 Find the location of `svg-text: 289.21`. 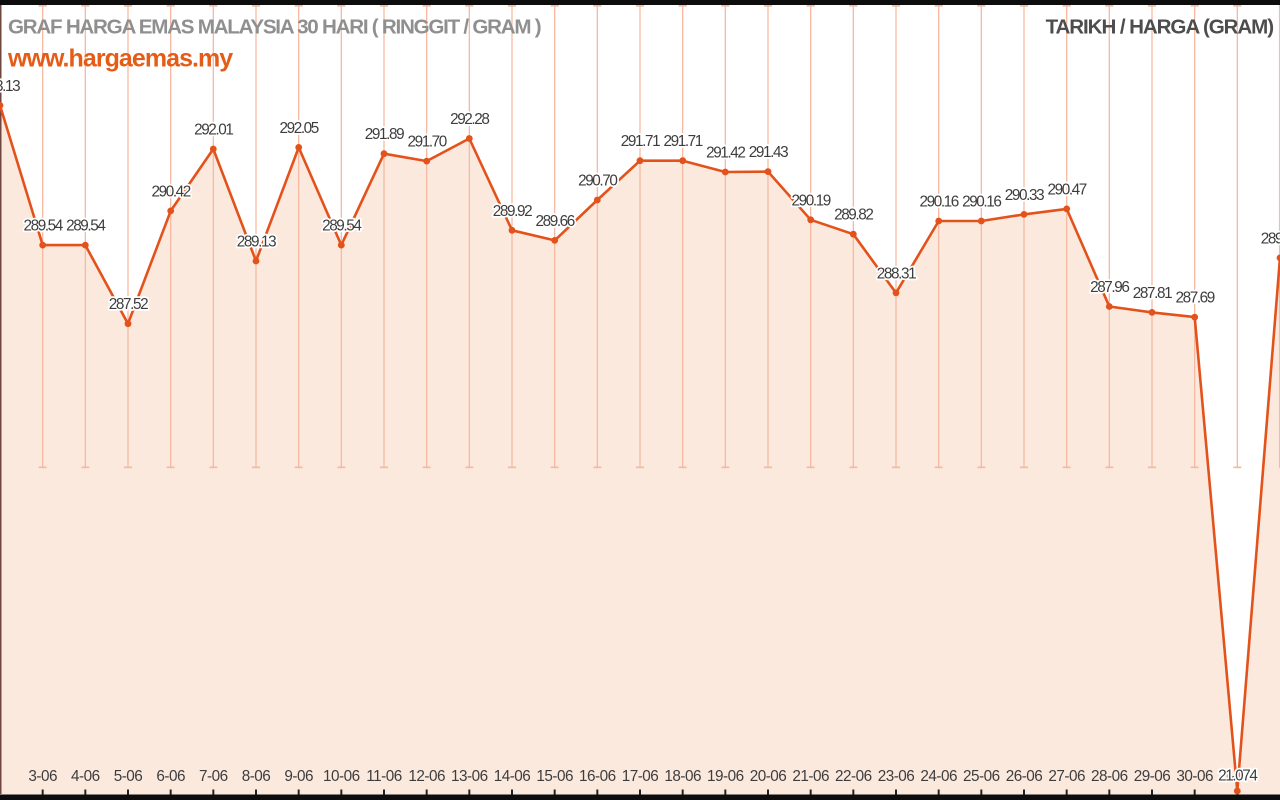

svg-text: 289.21 is located at coordinates (1270, 238).